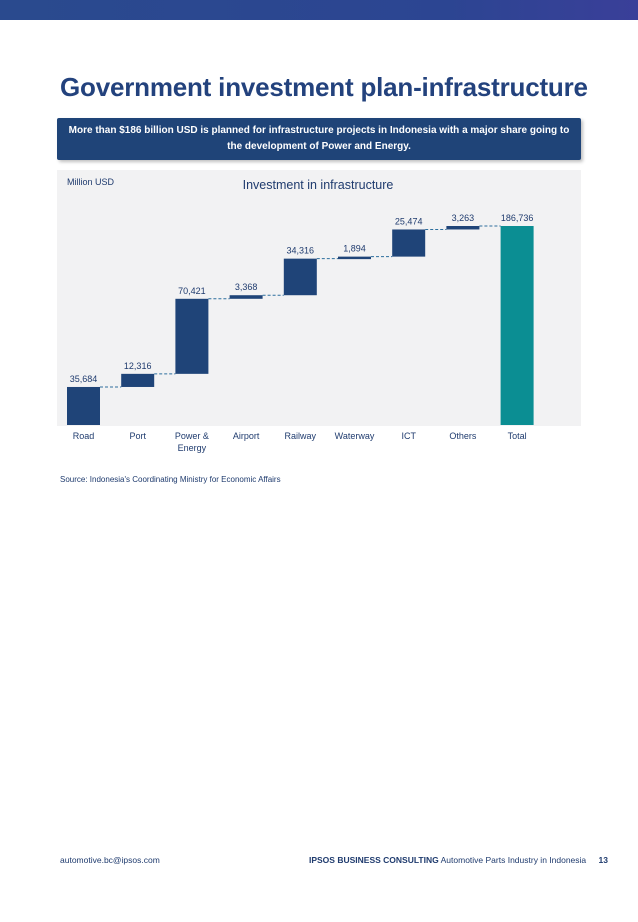 The height and width of the screenshot is (922, 638). What do you see at coordinates (84, 379) in the screenshot?
I see `data-label-0: 35,684` at bounding box center [84, 379].